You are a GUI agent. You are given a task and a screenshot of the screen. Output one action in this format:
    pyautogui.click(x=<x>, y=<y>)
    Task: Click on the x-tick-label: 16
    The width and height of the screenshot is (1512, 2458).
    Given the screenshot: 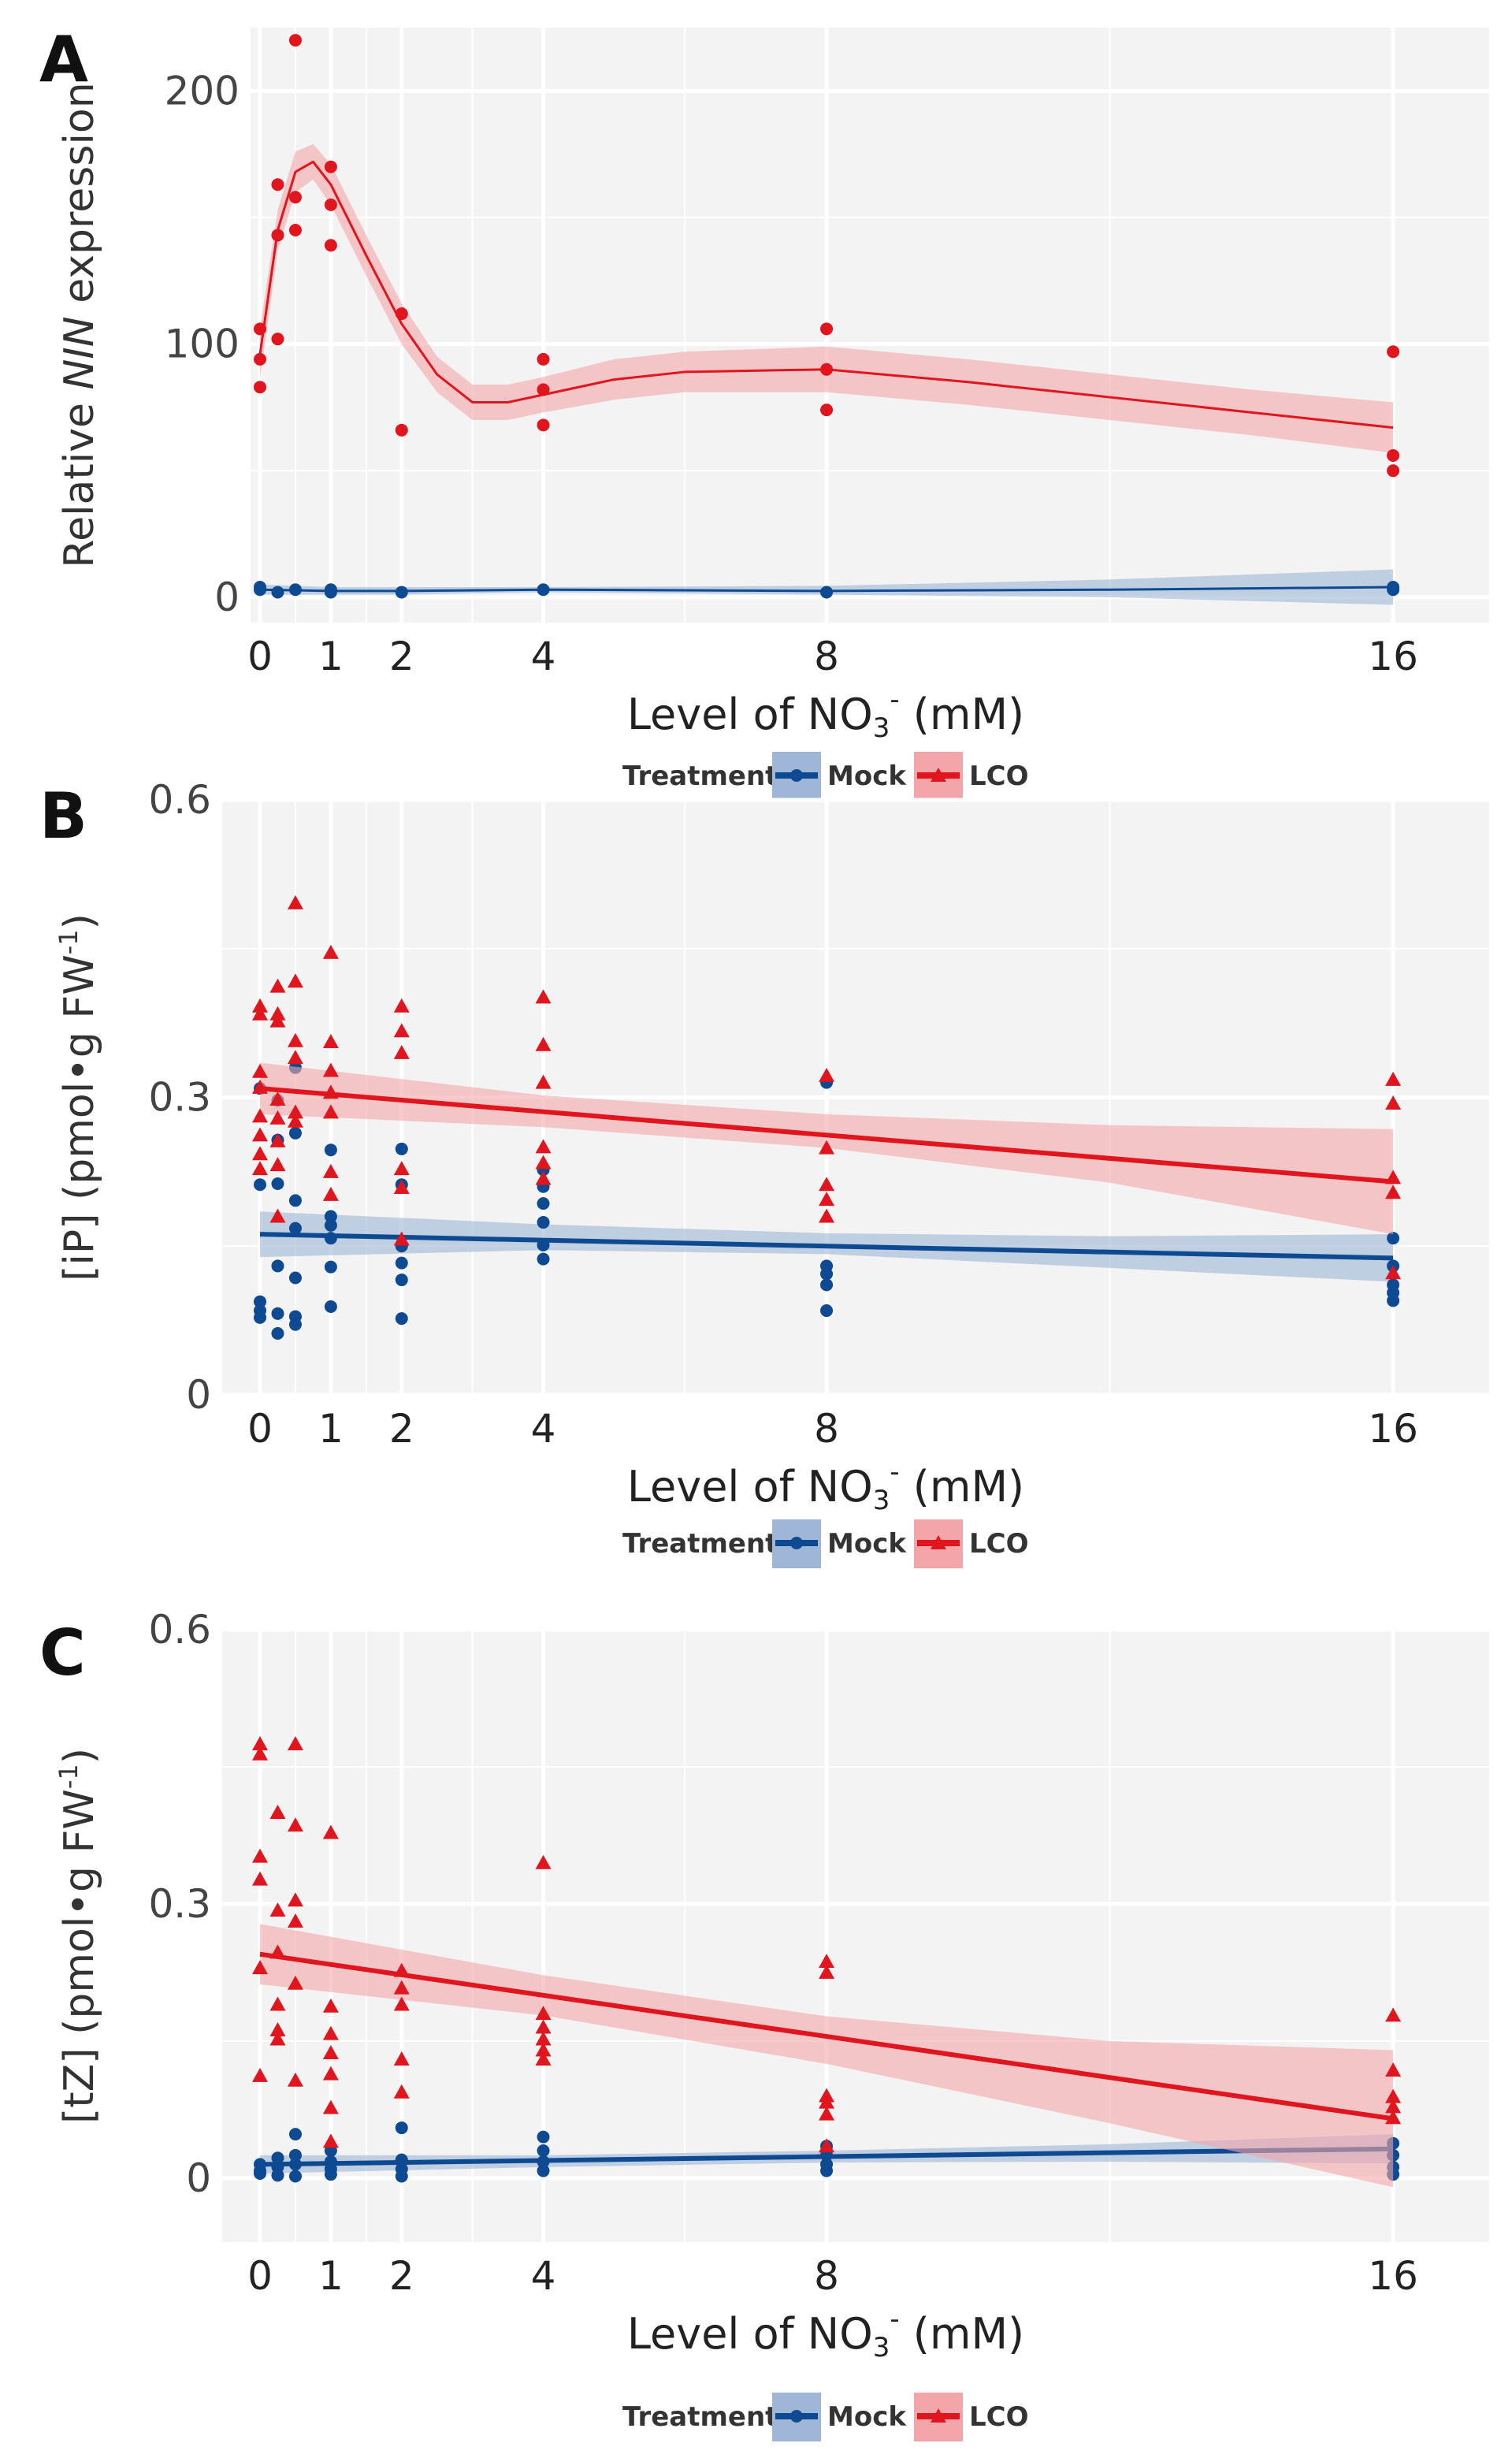 What is the action you would take?
    pyautogui.click(x=1393, y=1429)
    